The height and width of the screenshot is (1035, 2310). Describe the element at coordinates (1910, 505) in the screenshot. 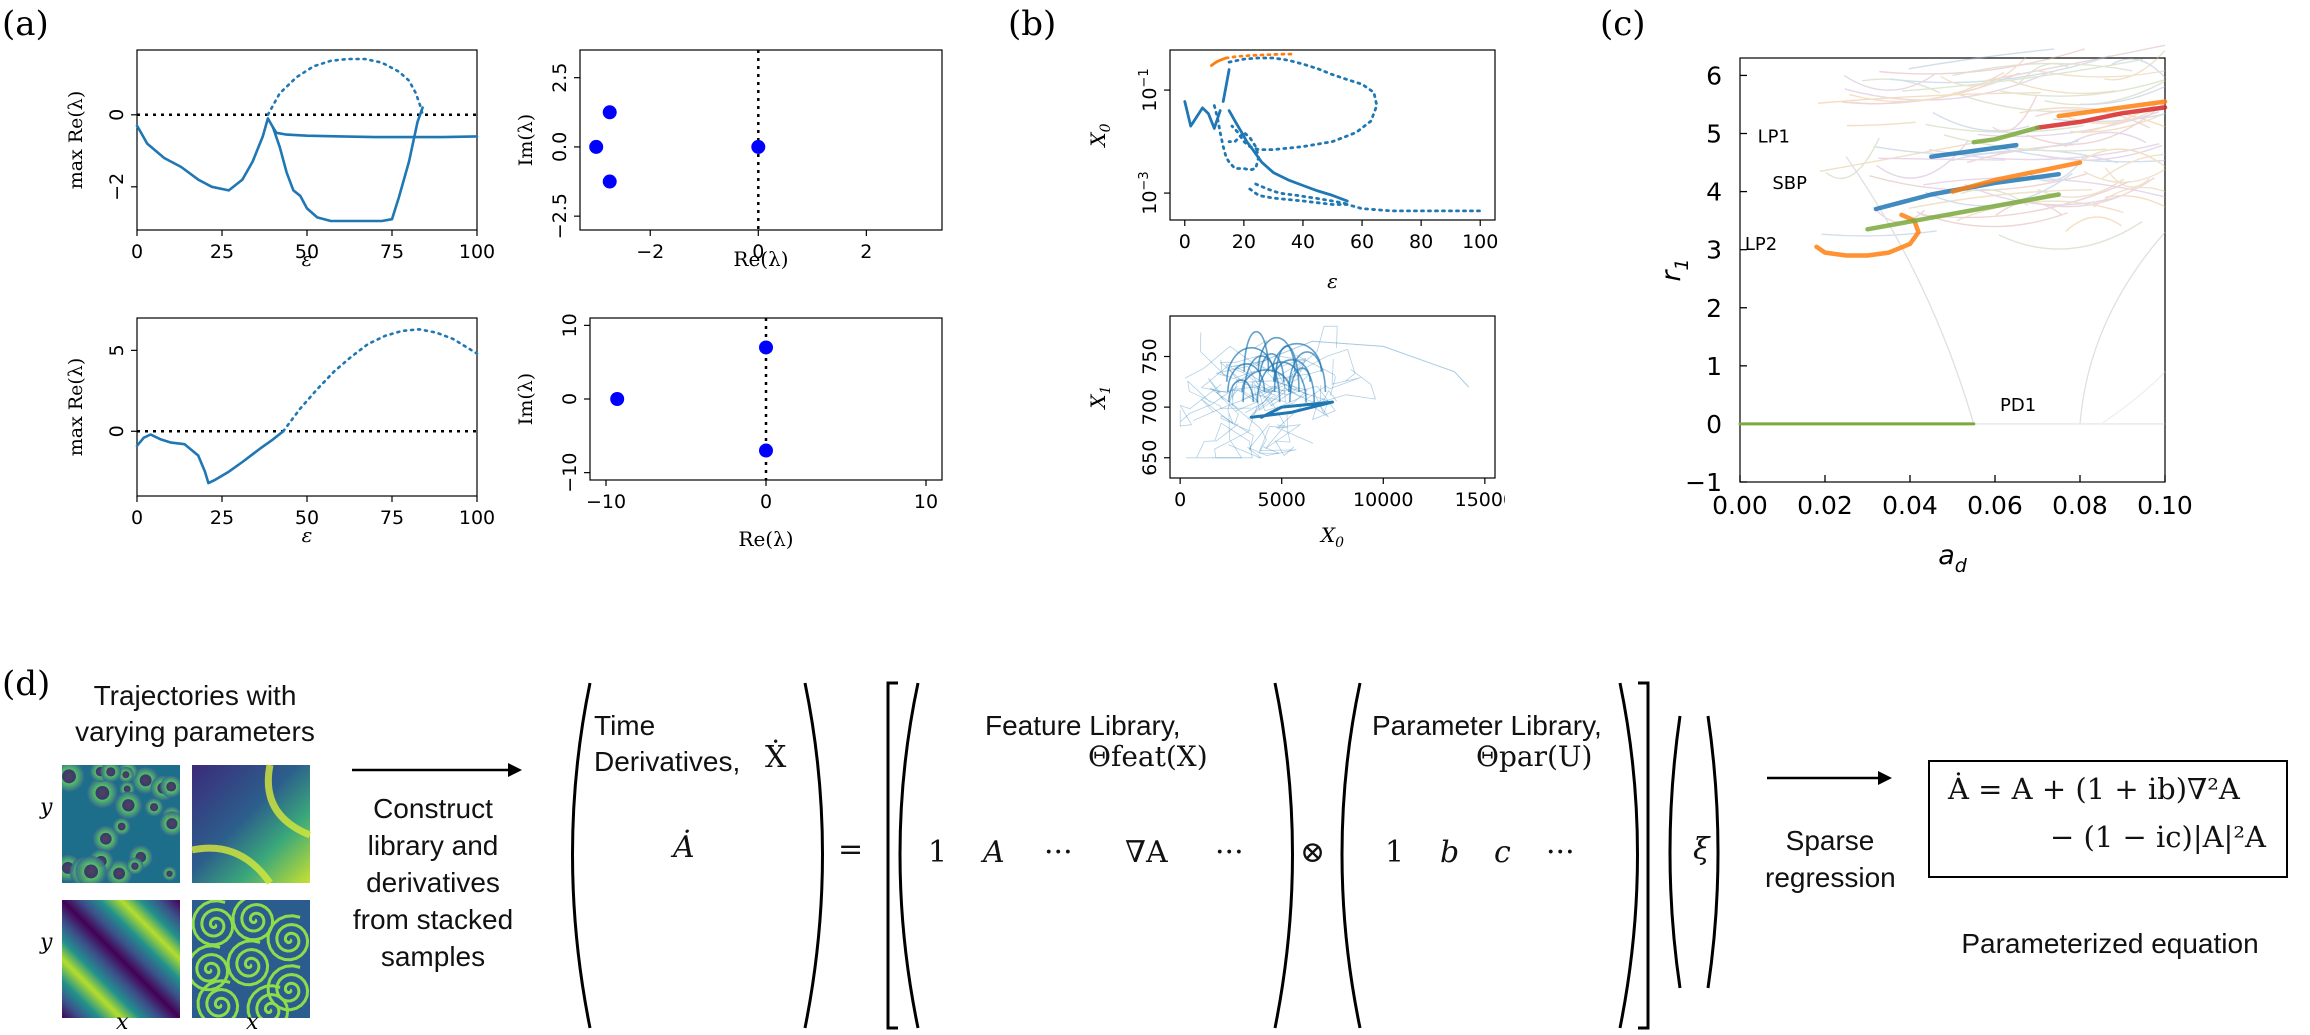

I see `x-tick-label: 0.04` at that location.